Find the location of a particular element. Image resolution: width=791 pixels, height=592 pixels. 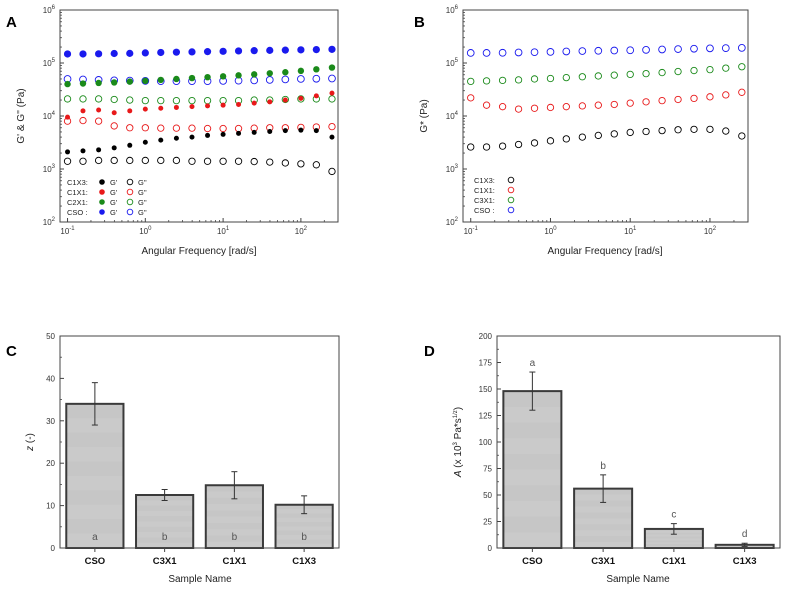

panel-a-y-axis-title: G' & G'' (Pa) is located at coordinates (21, 115).